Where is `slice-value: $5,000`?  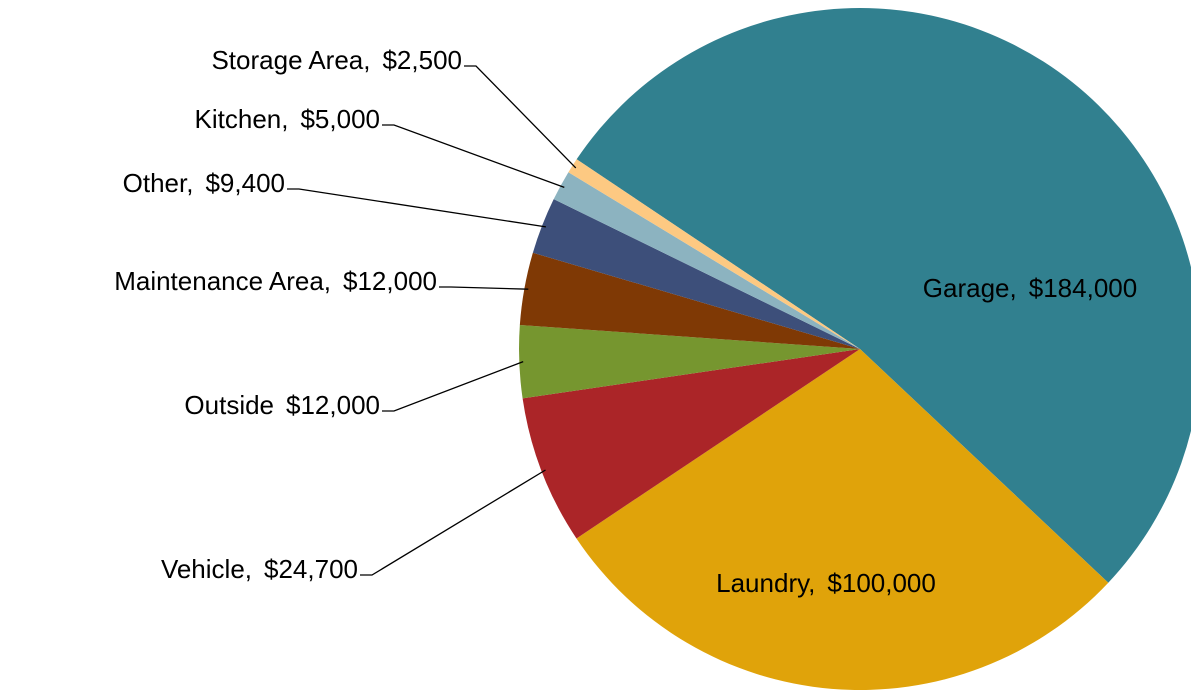
slice-value: $5,000 is located at coordinates (340, 119).